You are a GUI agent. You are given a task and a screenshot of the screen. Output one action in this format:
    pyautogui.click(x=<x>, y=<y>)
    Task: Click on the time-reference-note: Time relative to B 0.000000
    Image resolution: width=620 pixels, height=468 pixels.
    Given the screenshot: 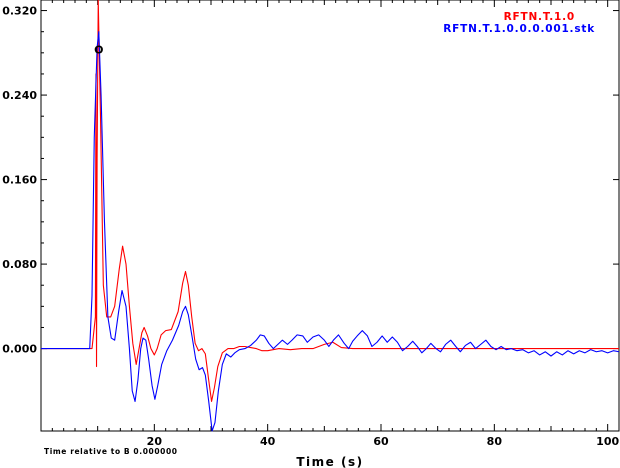 What is the action you would take?
    pyautogui.click(x=111, y=451)
    